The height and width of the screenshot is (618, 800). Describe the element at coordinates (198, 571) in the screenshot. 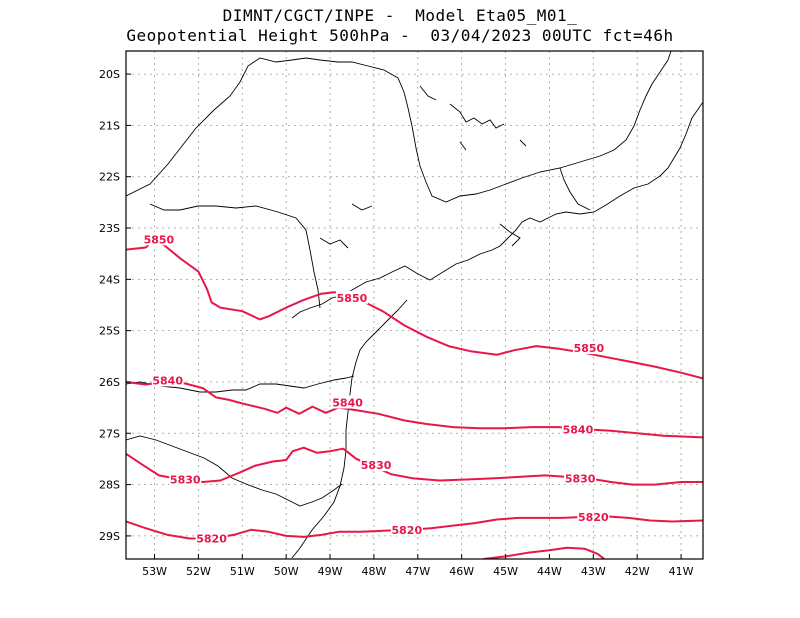

I see `lon-label: 52W` at that location.